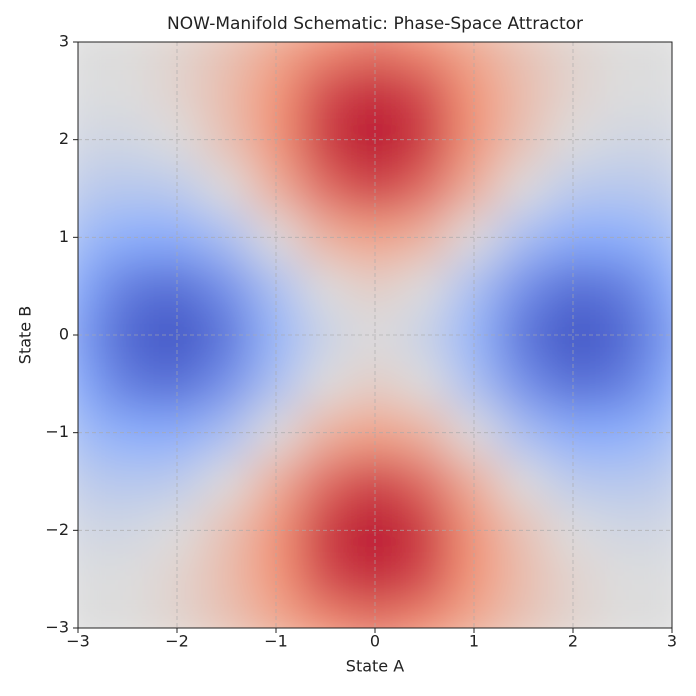 The width and height of the screenshot is (696, 696). What do you see at coordinates (64, 334) in the screenshot?
I see `y-tick-label: 0` at bounding box center [64, 334].